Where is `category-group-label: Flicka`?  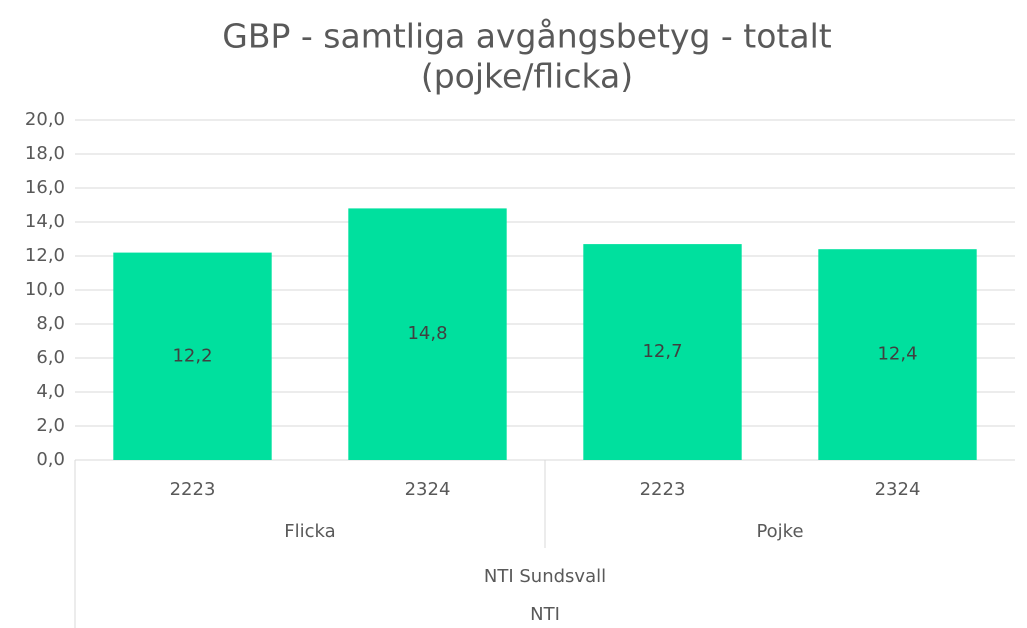
category-group-label: Flicka is located at coordinates (309, 531).